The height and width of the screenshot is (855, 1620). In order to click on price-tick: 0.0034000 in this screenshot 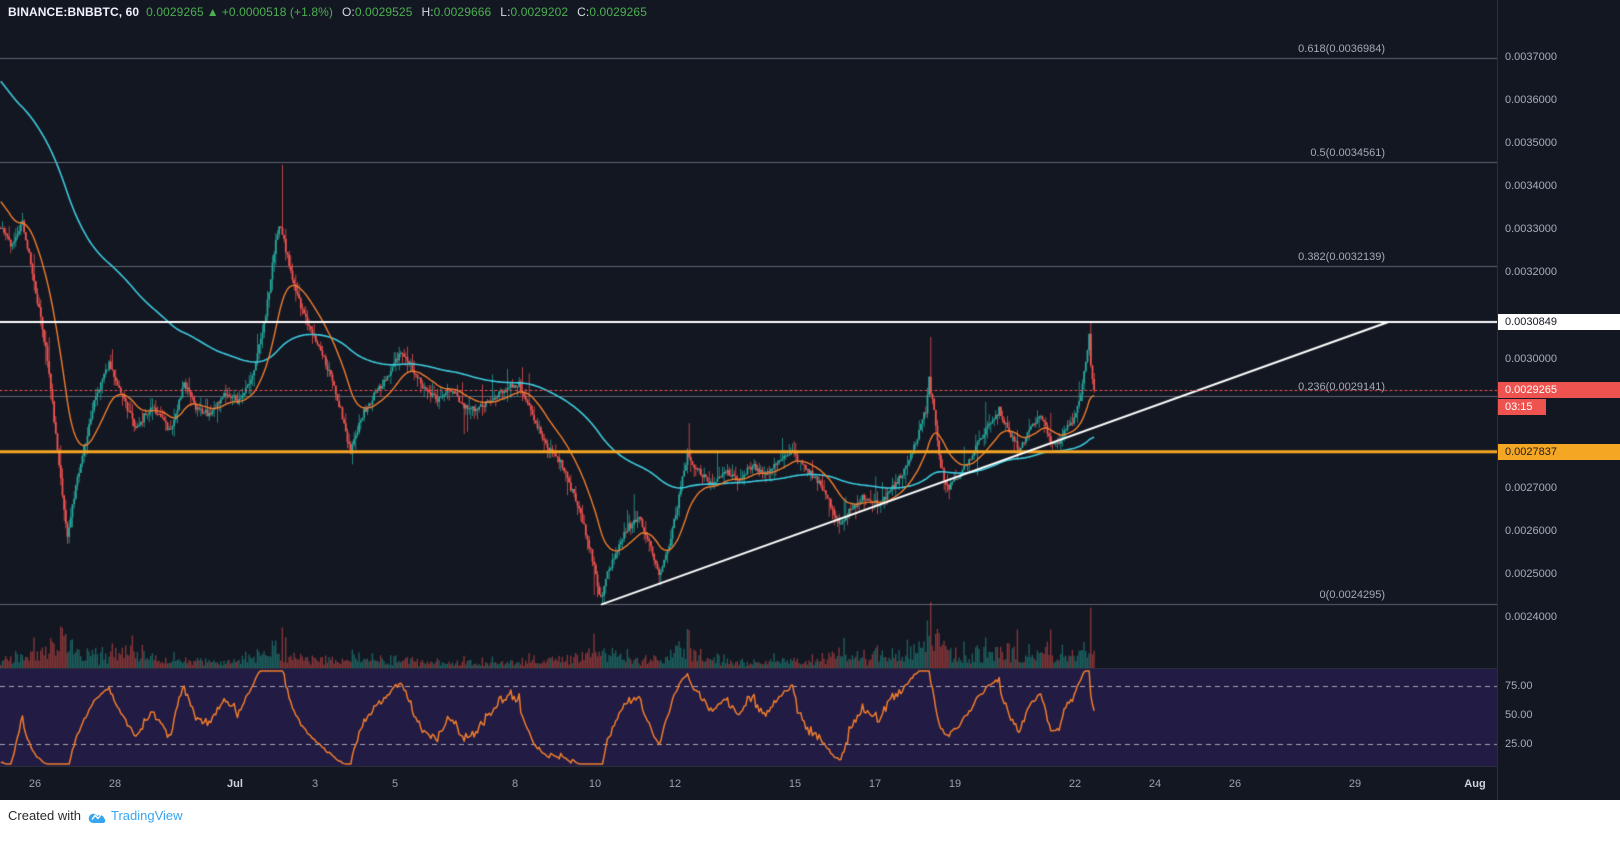, I will do `click(1531, 186)`.